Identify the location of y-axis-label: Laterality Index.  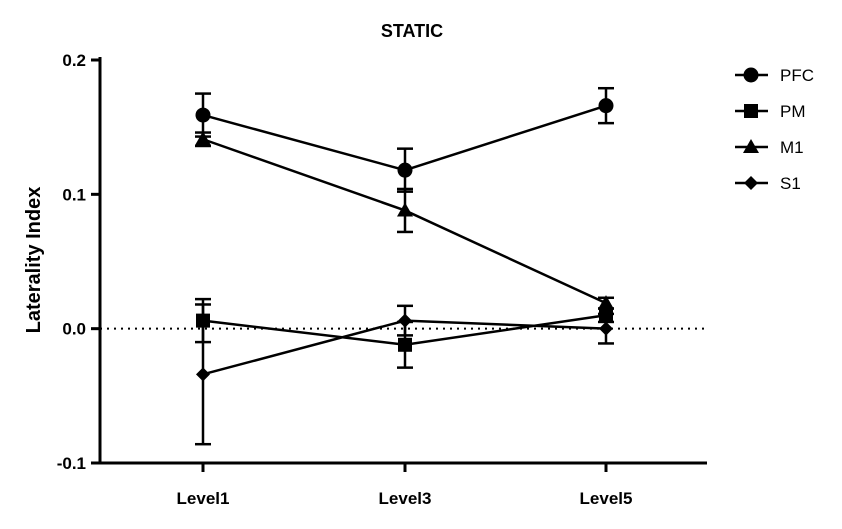
(34, 260).